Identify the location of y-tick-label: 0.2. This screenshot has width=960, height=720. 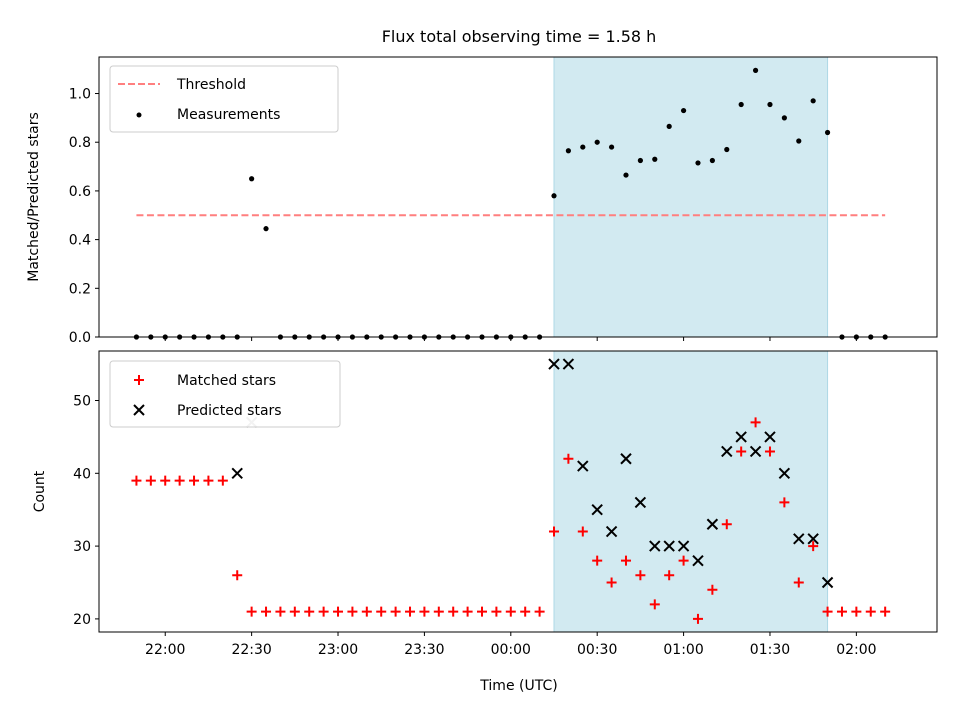
(80, 289).